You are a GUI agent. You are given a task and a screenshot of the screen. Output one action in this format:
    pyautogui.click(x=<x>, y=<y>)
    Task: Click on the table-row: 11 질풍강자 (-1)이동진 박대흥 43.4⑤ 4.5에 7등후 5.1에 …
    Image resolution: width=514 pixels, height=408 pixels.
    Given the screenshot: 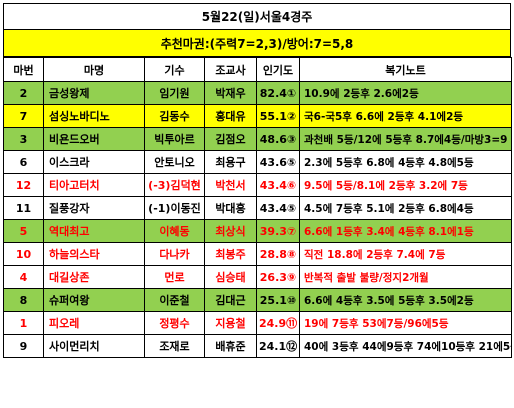 What is the action you would take?
    pyautogui.click(x=257, y=208)
    